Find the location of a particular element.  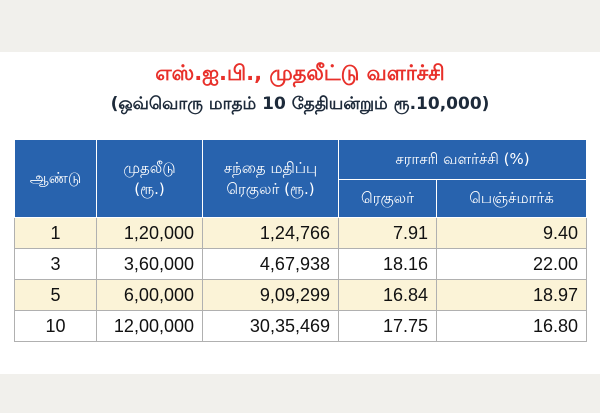

cell-benchmark: 22.00 is located at coordinates (511, 264).